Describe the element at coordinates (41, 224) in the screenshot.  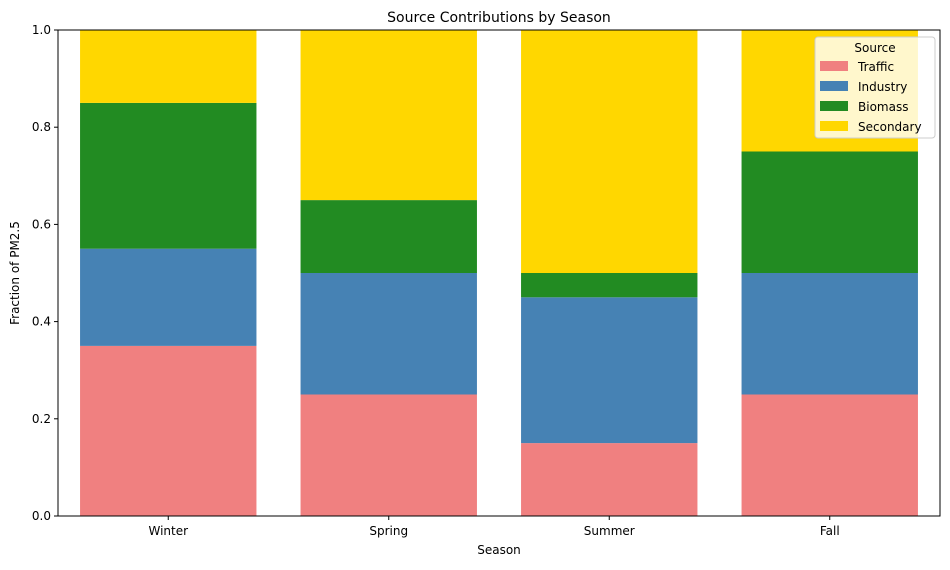
I see `y-tick-label: 0.6` at that location.